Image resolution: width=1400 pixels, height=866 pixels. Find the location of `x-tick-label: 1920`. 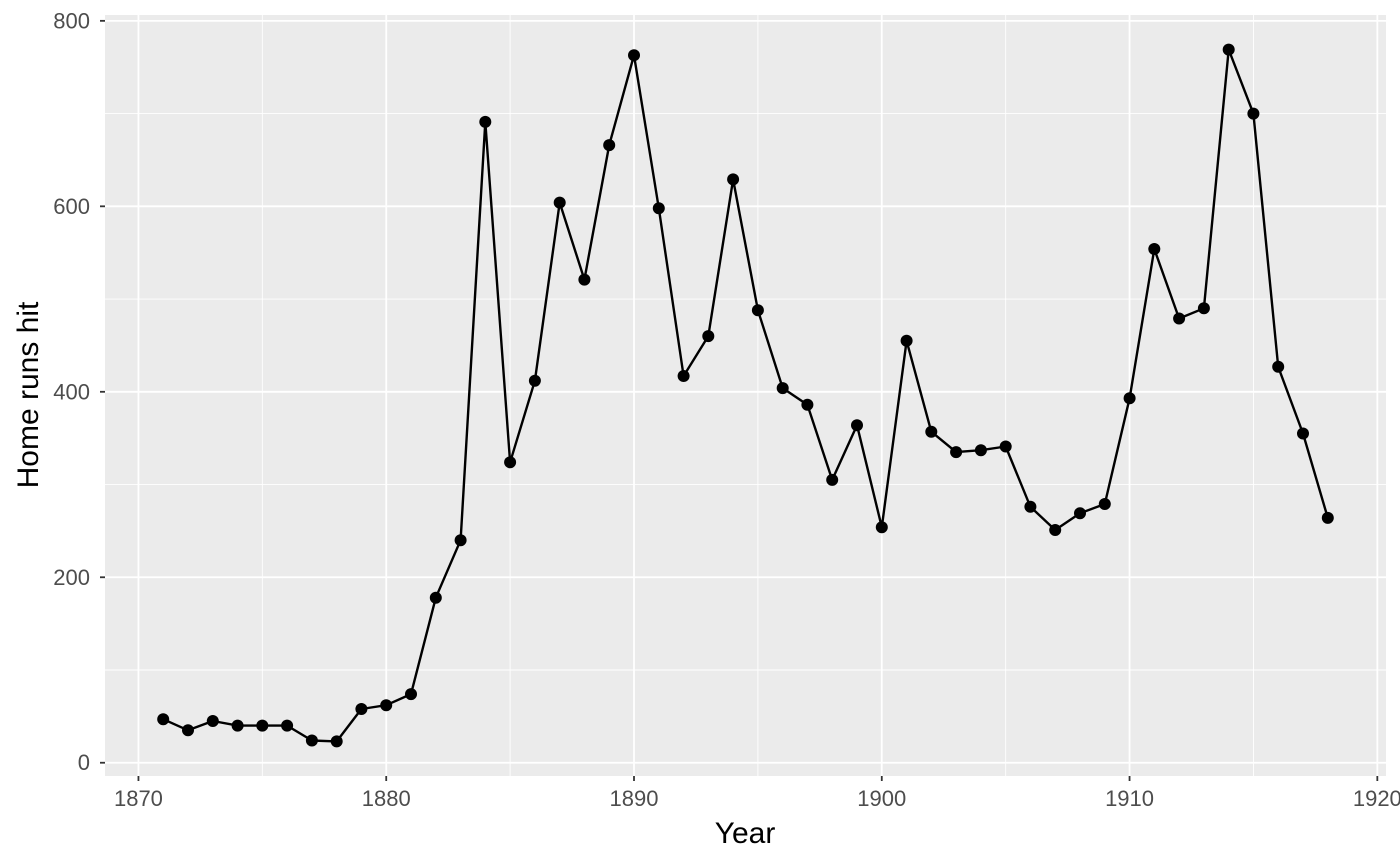

x-tick-label: 1920 is located at coordinates (1376, 798).